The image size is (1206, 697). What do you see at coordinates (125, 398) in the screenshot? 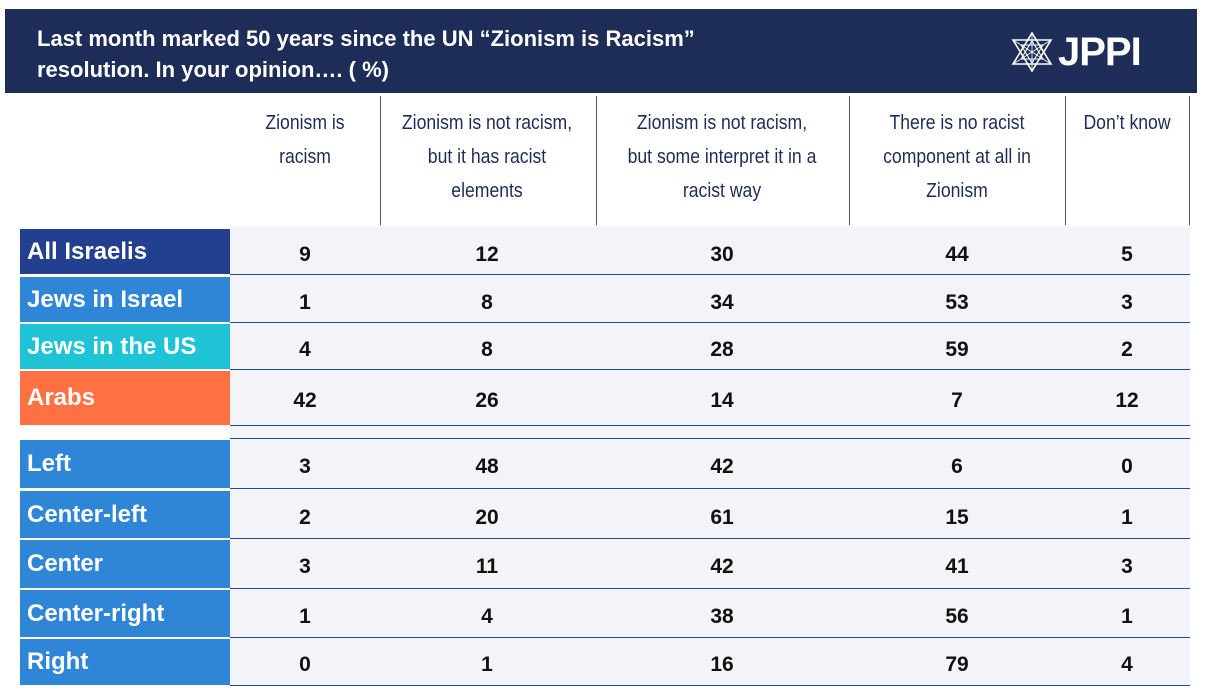
I see `row-label: Arabs` at bounding box center [125, 398].